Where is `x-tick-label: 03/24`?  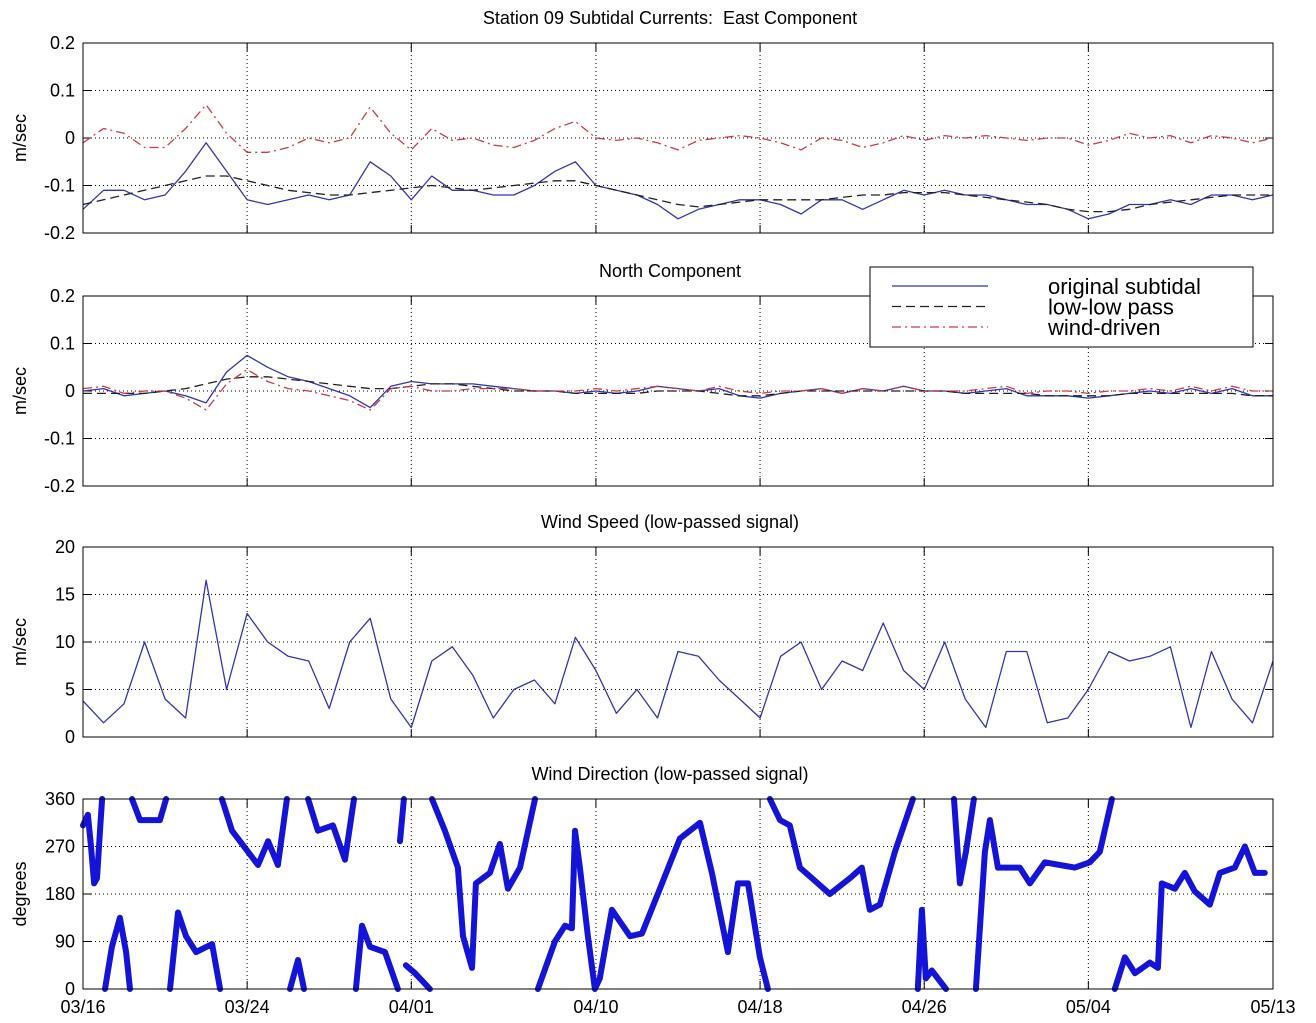 x-tick-label: 03/24 is located at coordinates (247, 1007).